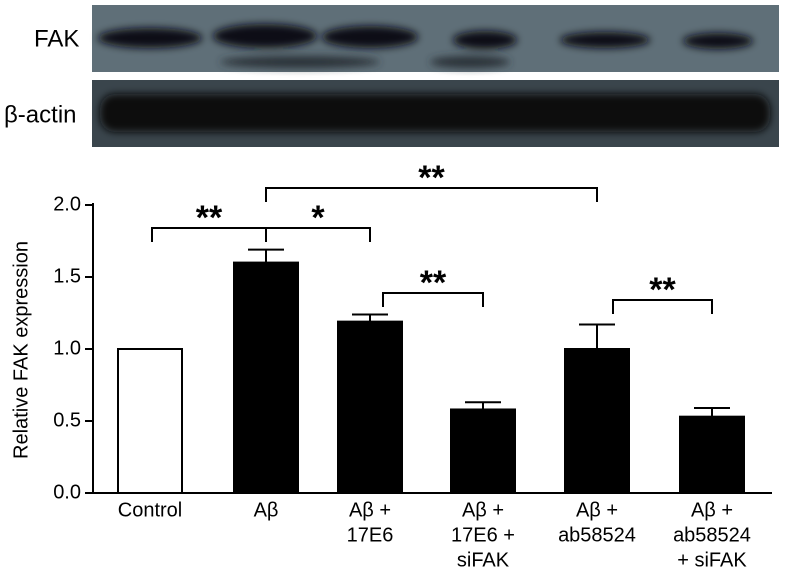 The height and width of the screenshot is (580, 789). What do you see at coordinates (67, 420) in the screenshot?
I see `y-tick-label: 0.5` at bounding box center [67, 420].